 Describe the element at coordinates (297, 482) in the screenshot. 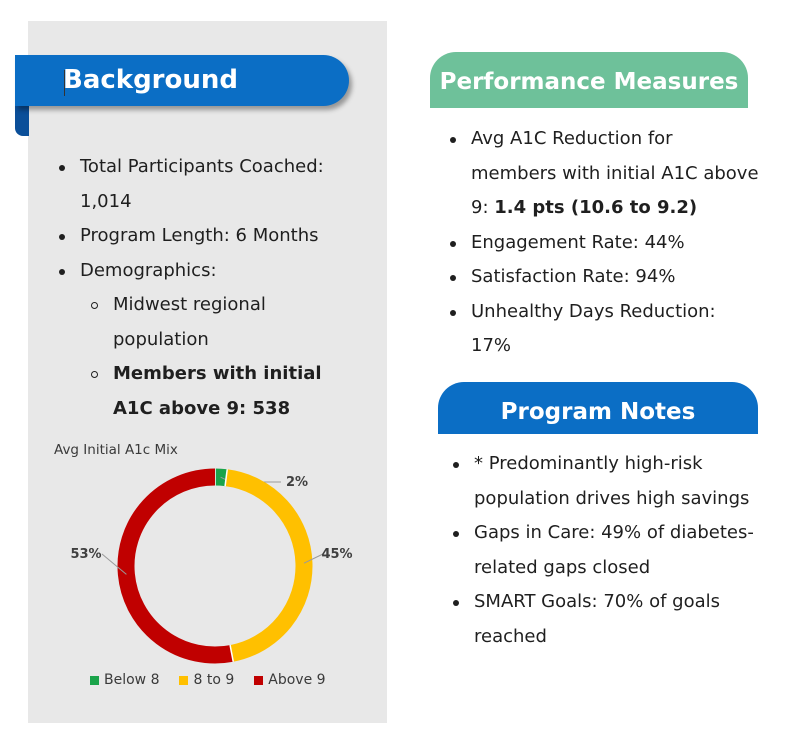

I see `data-label: 2%` at that location.